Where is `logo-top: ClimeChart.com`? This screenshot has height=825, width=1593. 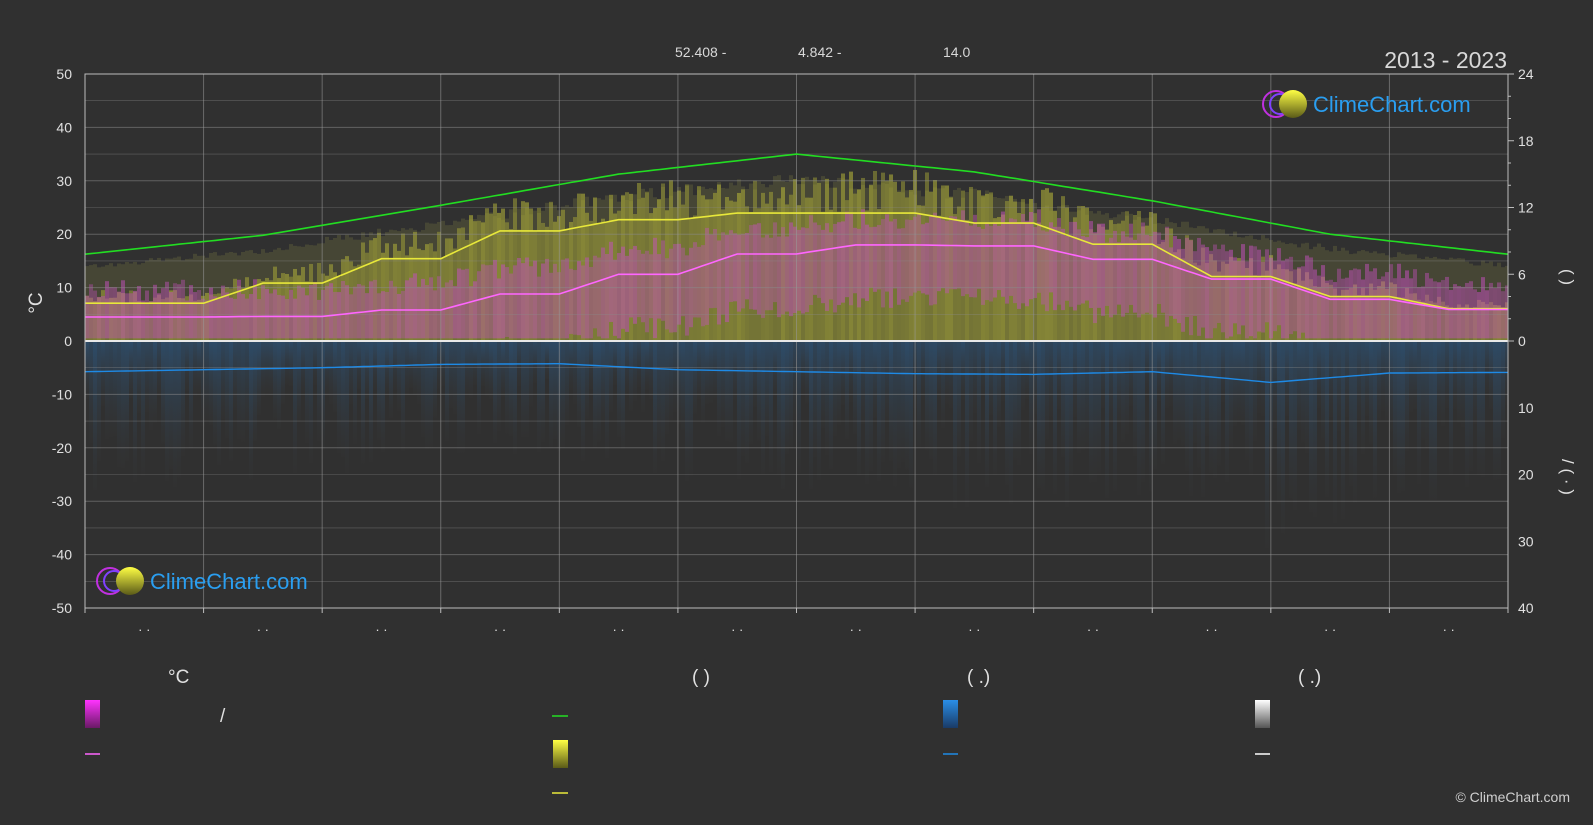 logo-top: ClimeChart.com is located at coordinates (1366, 104).